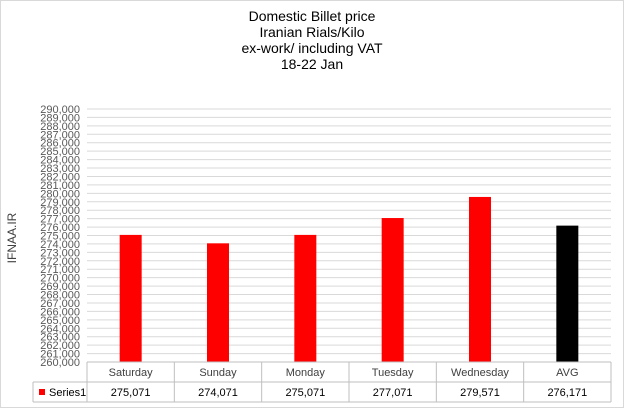  What do you see at coordinates (60, 312) in the screenshot?
I see `y-tick-label: 266,000` at bounding box center [60, 312].